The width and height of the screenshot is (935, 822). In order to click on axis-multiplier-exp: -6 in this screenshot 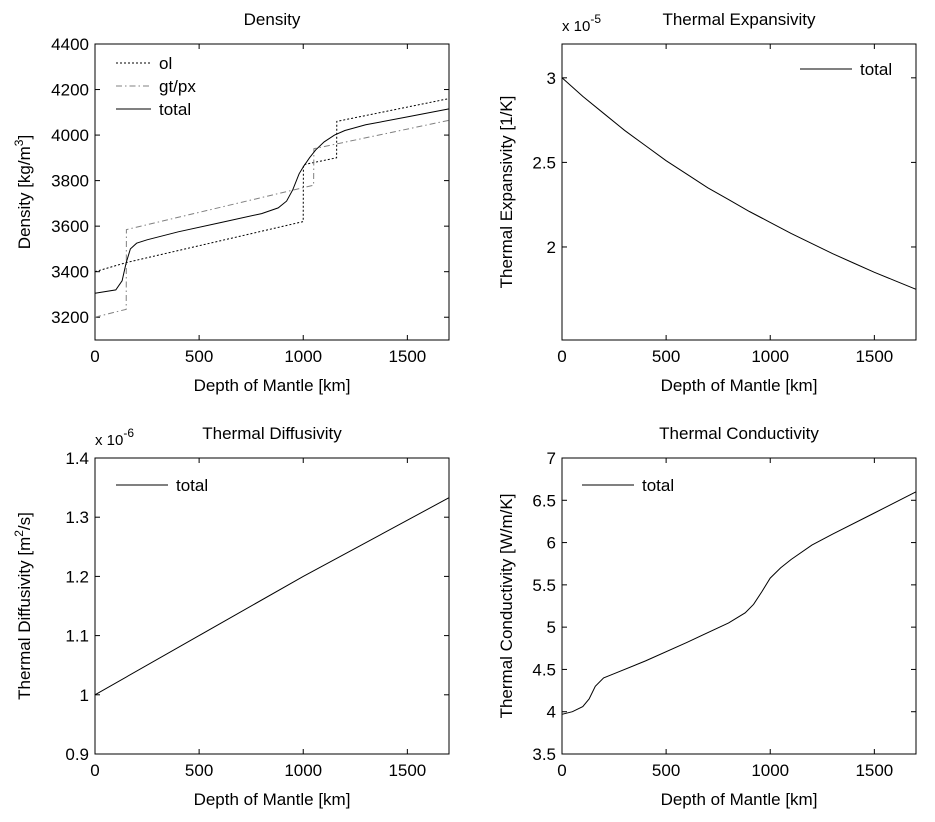, I will do `click(128, 433)`.